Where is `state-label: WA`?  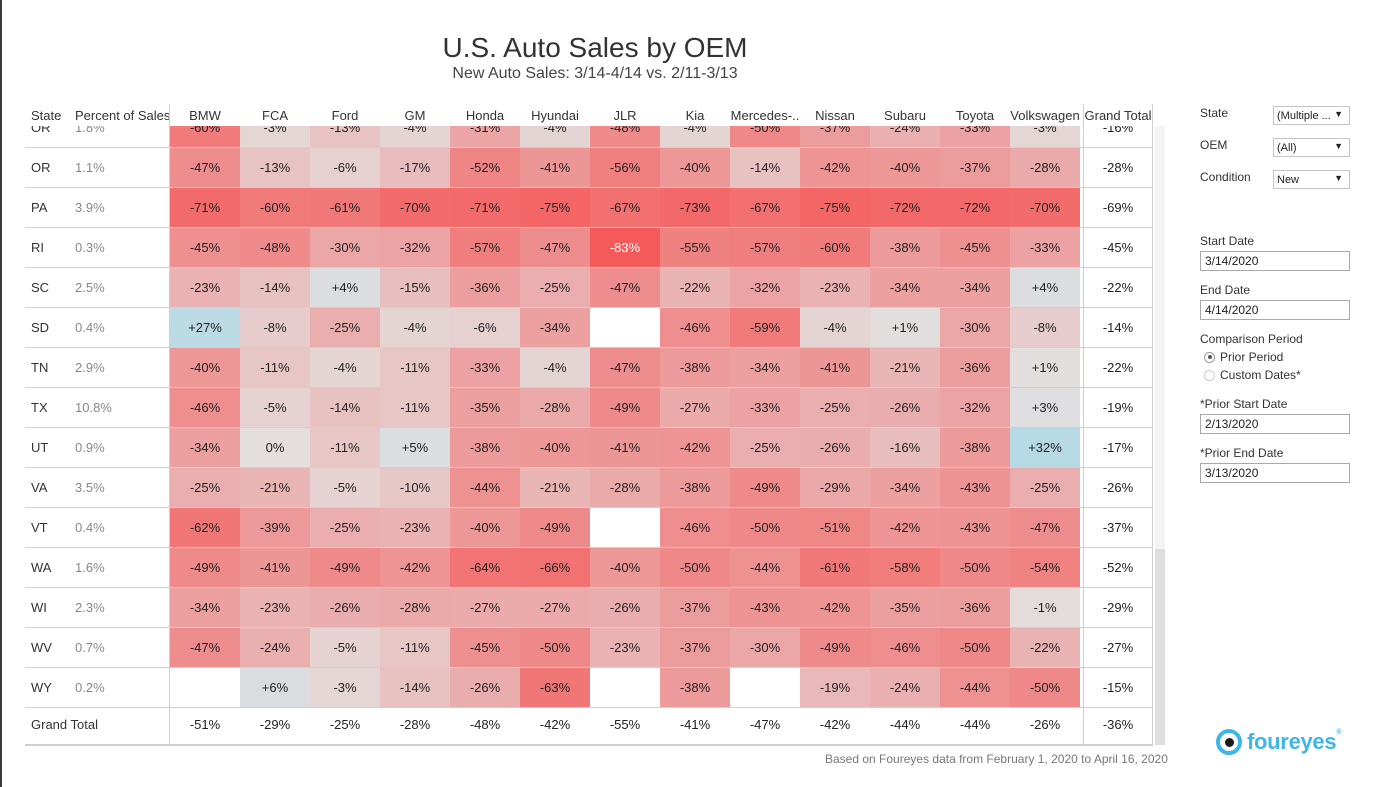 state-label: WA is located at coordinates (41, 567).